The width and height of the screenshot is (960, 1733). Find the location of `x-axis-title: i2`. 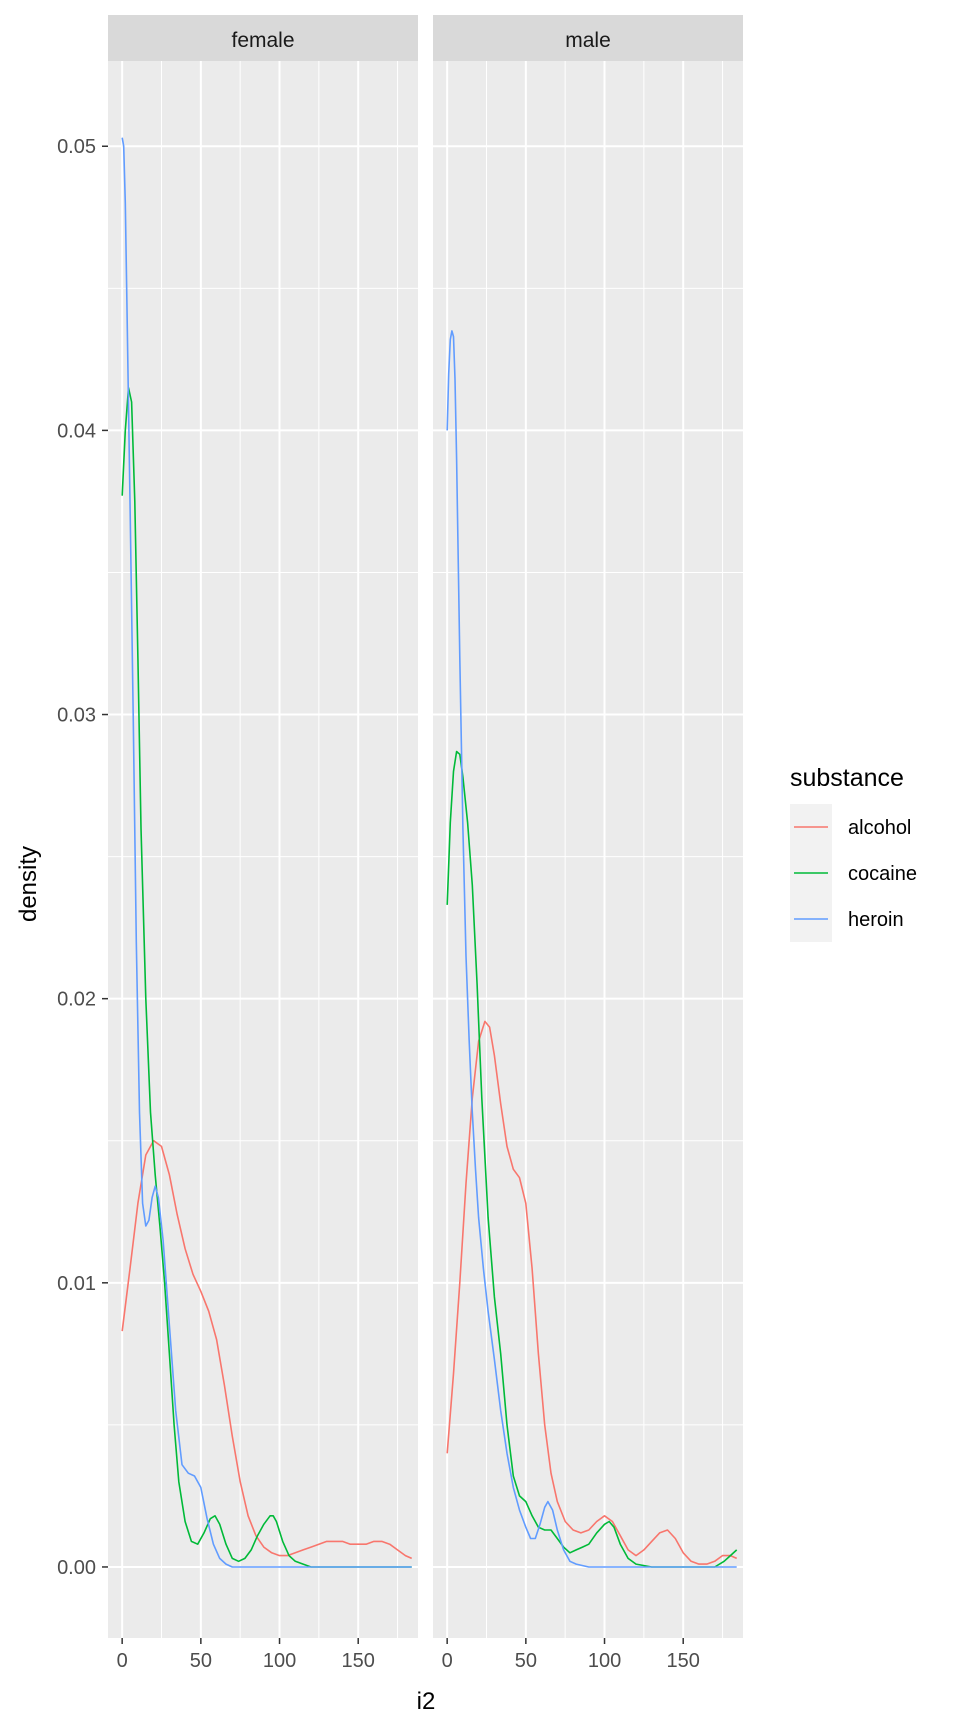

x-axis-title: i2 is located at coordinates (426, 1701).